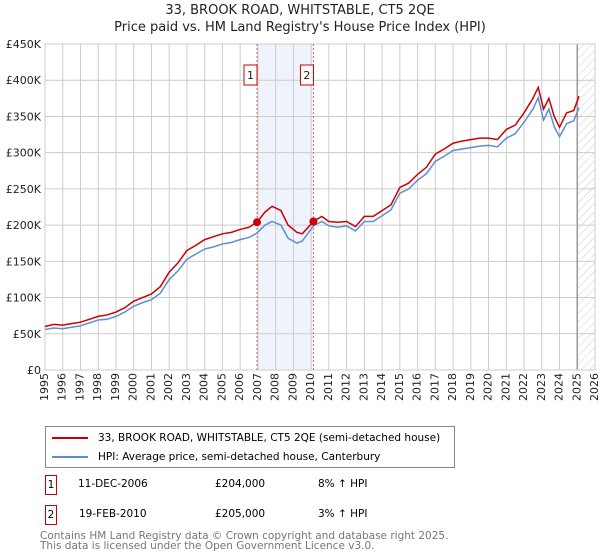 This screenshot has width=600, height=560. What do you see at coordinates (523, 387) in the screenshot?
I see `x-tick-label: 2022` at bounding box center [523, 387].